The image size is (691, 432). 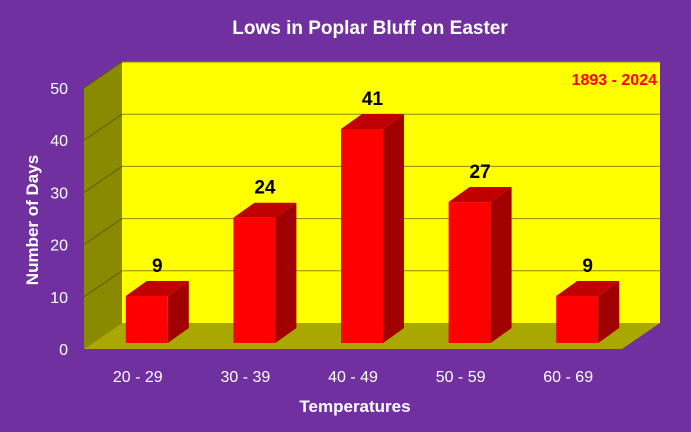 What do you see at coordinates (615, 80) in the screenshot?
I see `year-range-annotation: 1893 - 2024` at bounding box center [615, 80].